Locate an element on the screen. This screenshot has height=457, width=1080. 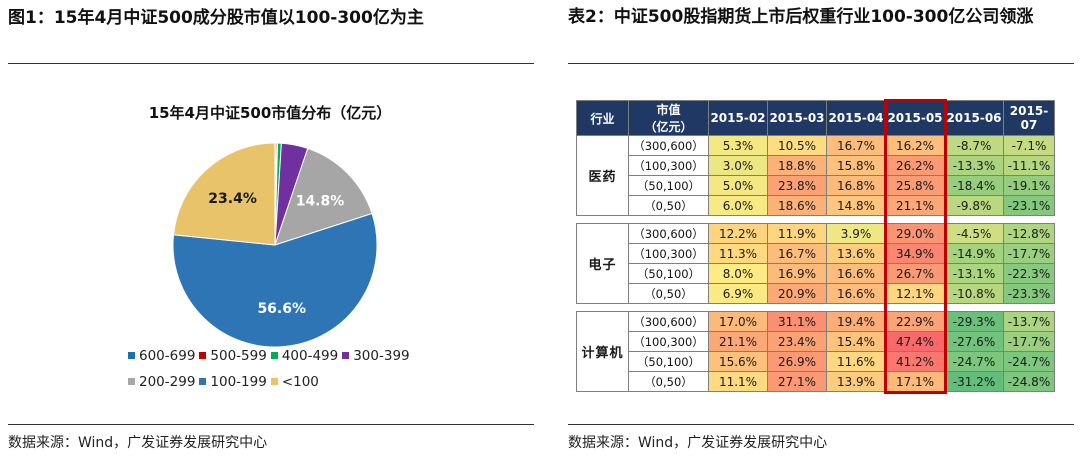
pie-data-label-6: 23.4% is located at coordinates (232, 199).